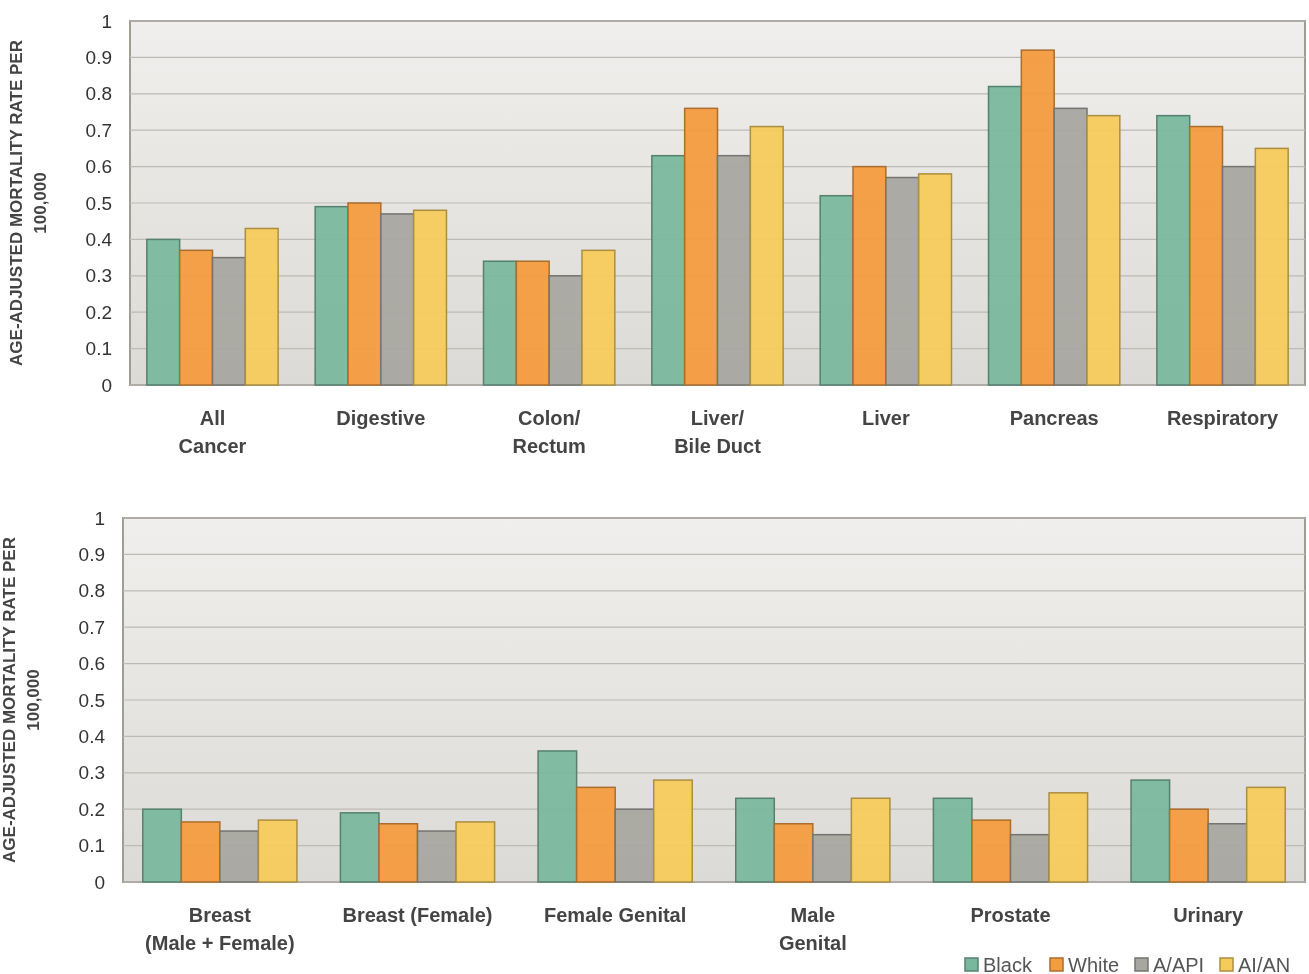  Describe the element at coordinates (1209, 915) in the screenshot. I see `x-tick-label: Urinary` at that location.